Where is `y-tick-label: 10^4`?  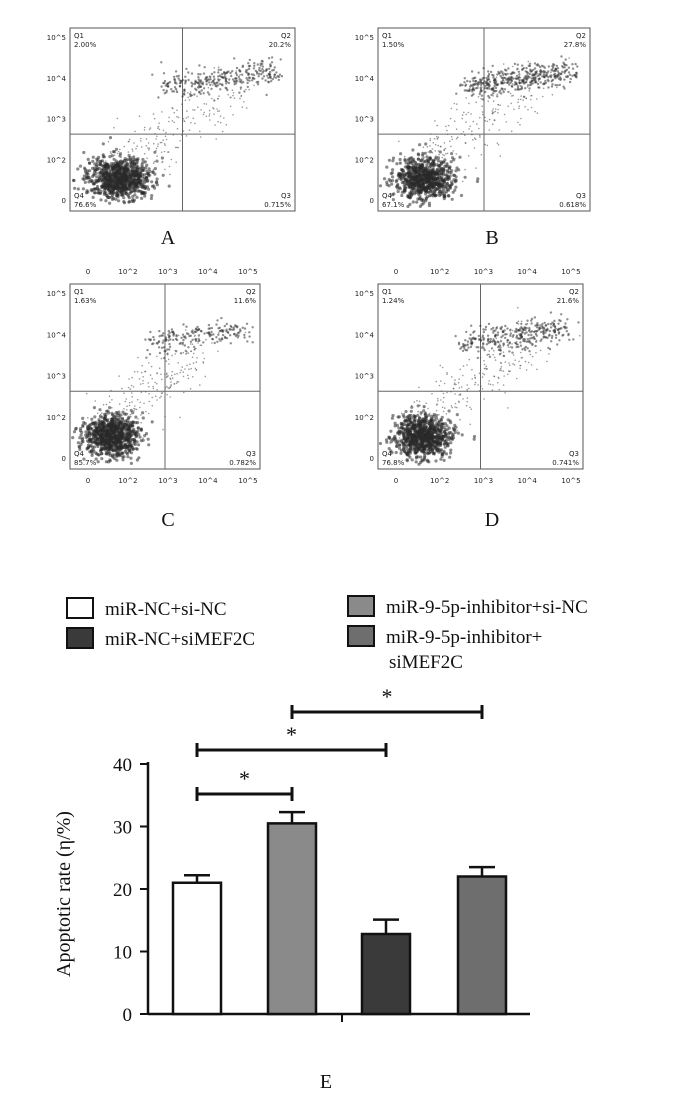
y-tick-label: 10^4 is located at coordinates (365, 335).